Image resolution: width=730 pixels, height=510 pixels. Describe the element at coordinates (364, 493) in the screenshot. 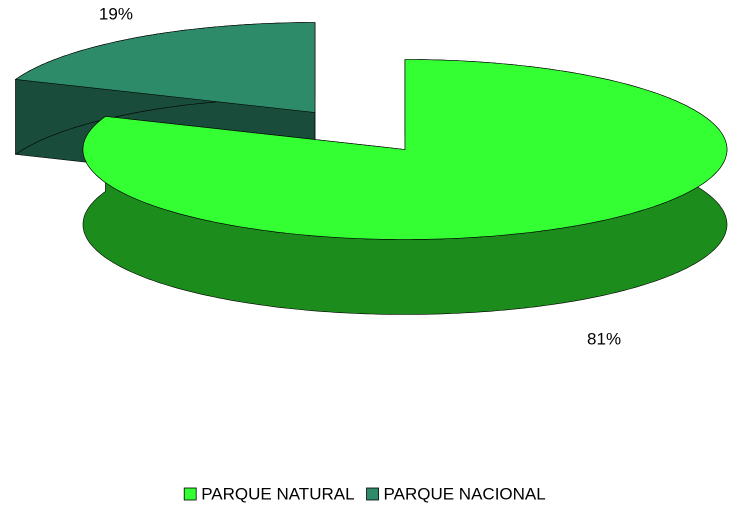

I see `legend: PARQUE NATURAL PARQUE NACIONAL` at that location.